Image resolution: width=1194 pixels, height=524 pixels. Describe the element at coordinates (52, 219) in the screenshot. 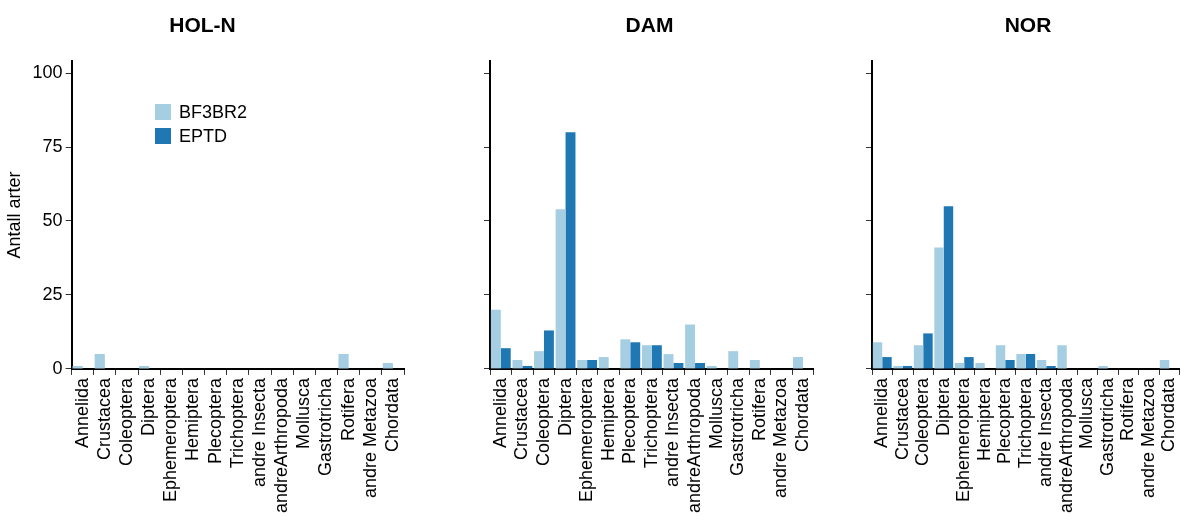

I see `y-tick-label: 50` at that location.